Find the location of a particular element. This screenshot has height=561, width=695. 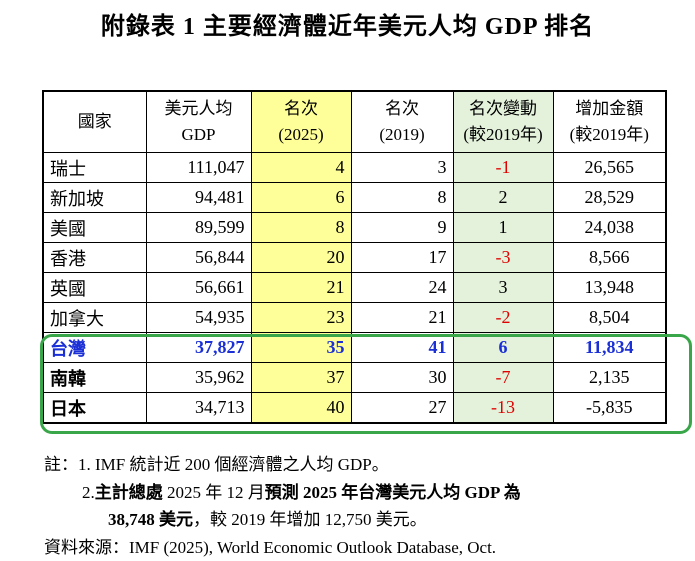

table-cell: 美國 is located at coordinates (94, 227).